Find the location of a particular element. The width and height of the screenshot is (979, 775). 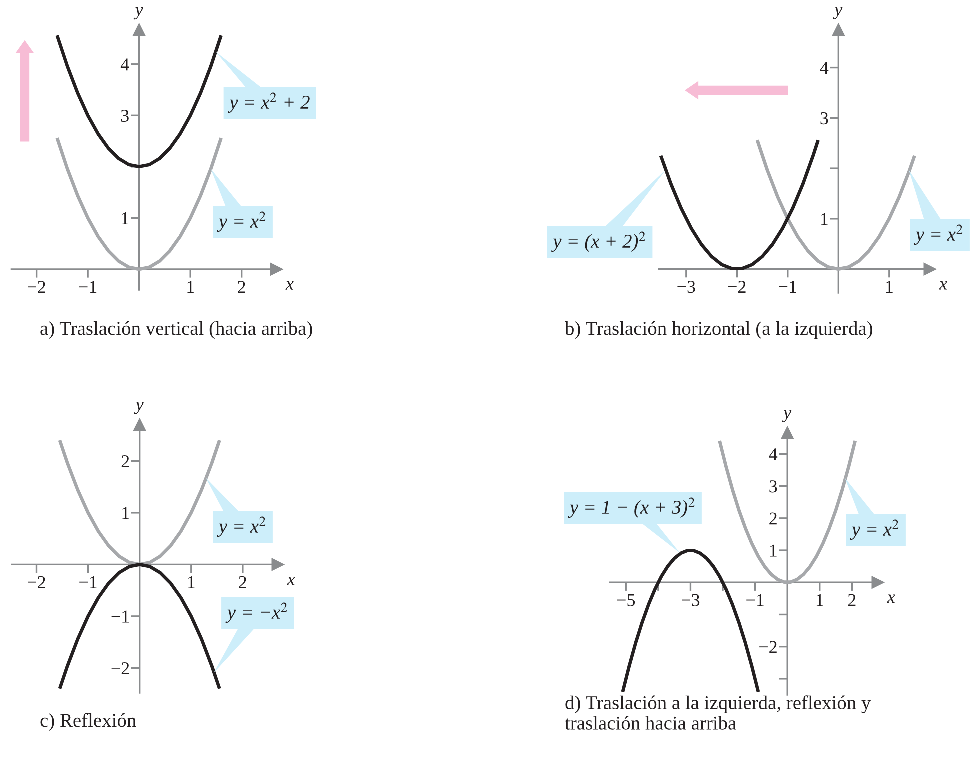

annotation: y = x$^{2}$ is located at coordinates (938, 235).